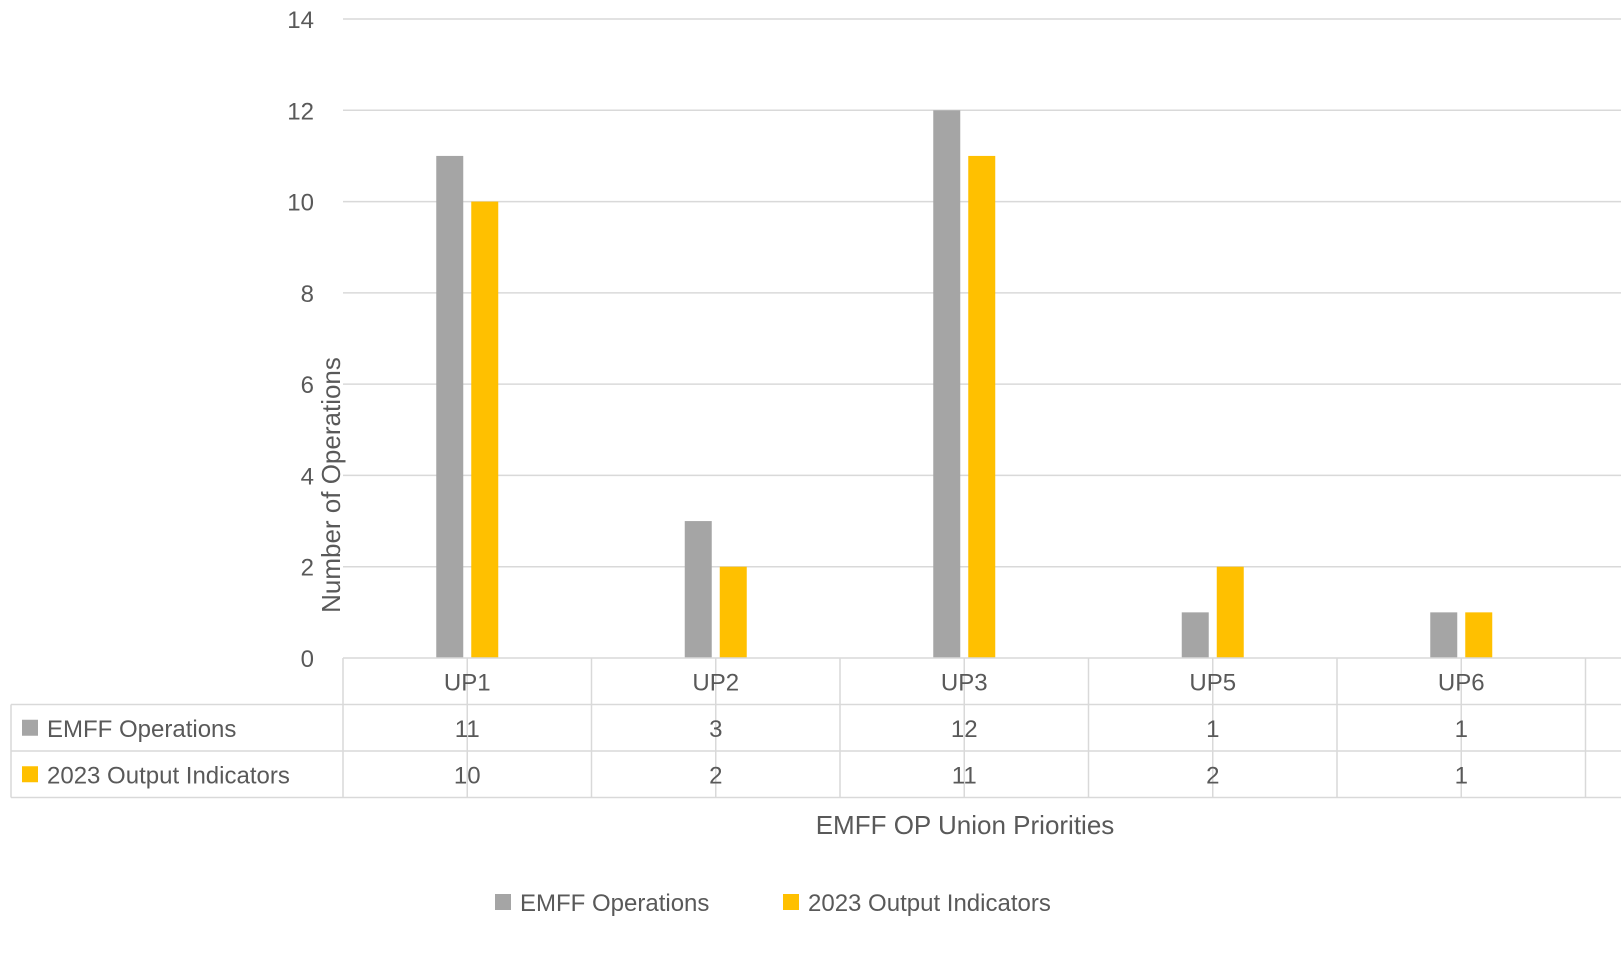 The image size is (1621, 954). I want to click on x-tick-label: UP2, so click(715, 682).